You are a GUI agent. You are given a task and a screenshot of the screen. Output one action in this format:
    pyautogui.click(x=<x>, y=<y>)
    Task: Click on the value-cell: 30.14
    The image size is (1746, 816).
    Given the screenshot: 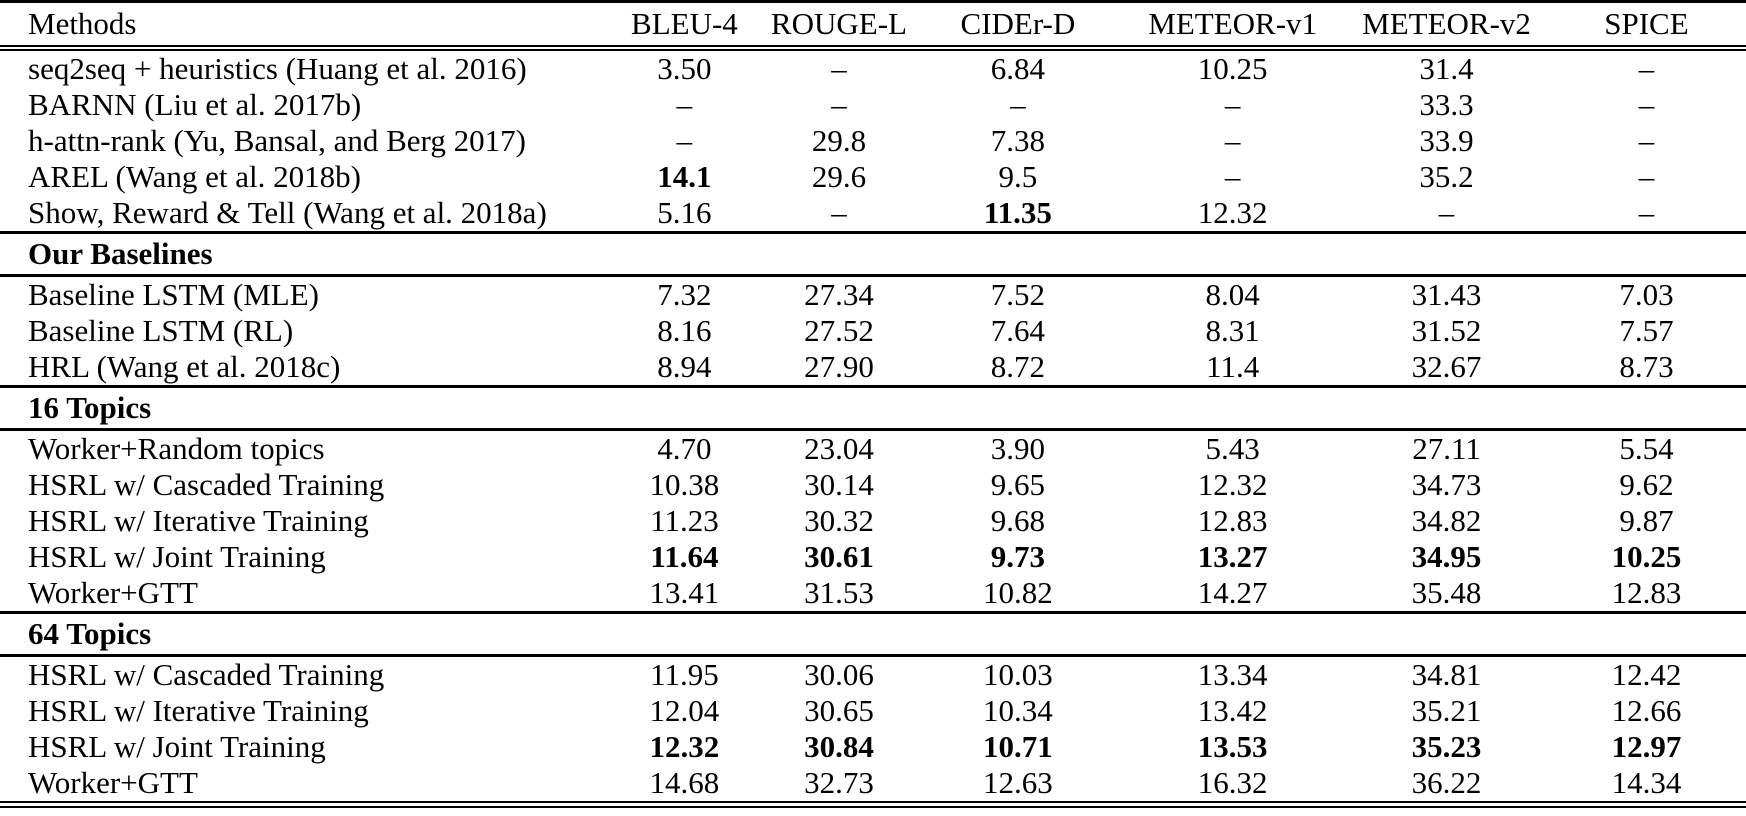 What is the action you would take?
    pyautogui.click(x=839, y=484)
    